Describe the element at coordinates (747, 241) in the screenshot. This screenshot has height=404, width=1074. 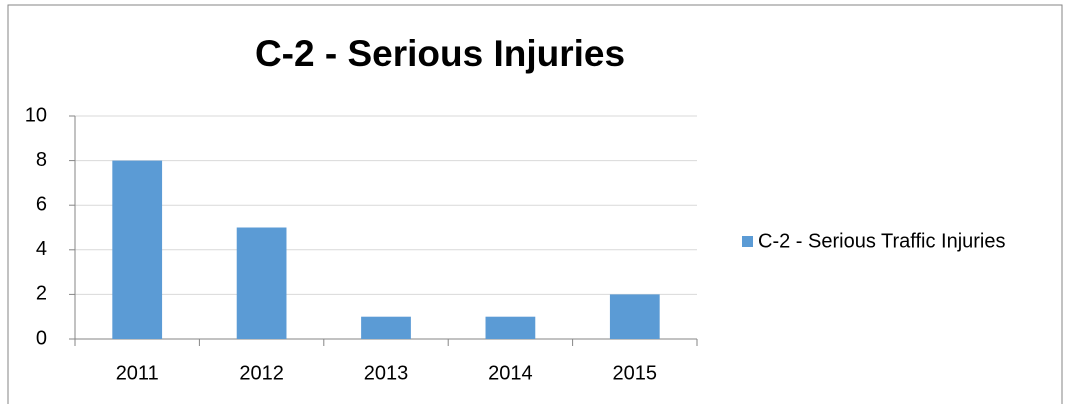
I see `legend-swatch` at that location.